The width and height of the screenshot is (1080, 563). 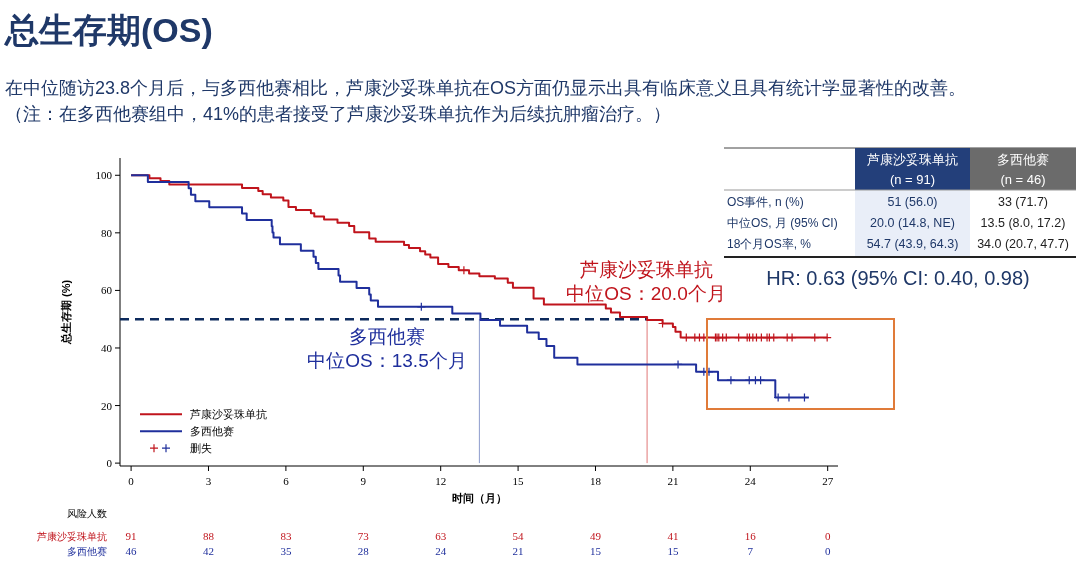 What do you see at coordinates (441, 536) in the screenshot?
I see `text: 63` at bounding box center [441, 536].